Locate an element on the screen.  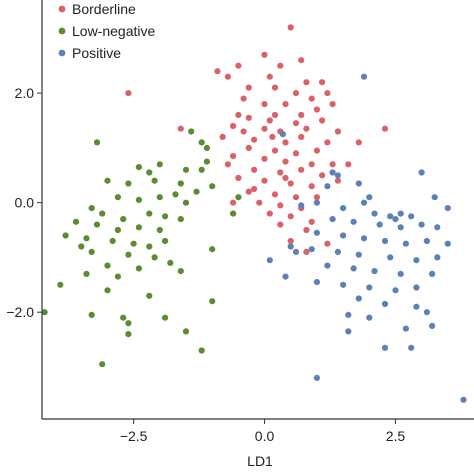
x-tick-label: −2.5 is located at coordinates (134, 436).